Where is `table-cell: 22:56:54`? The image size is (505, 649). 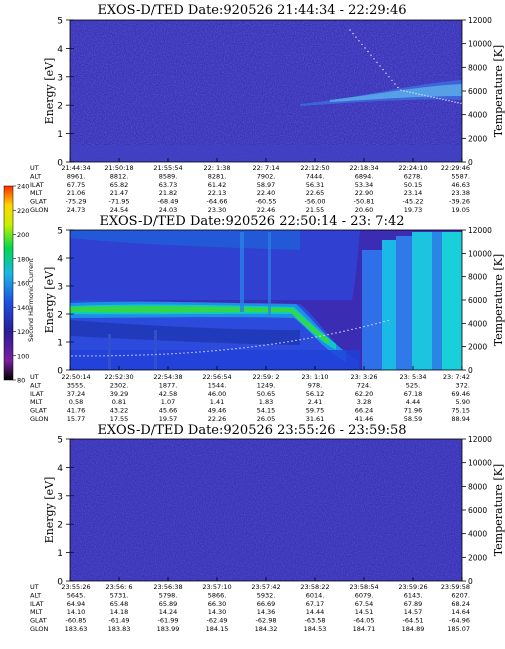
table-cell: 22:56:54 is located at coordinates (216, 377).